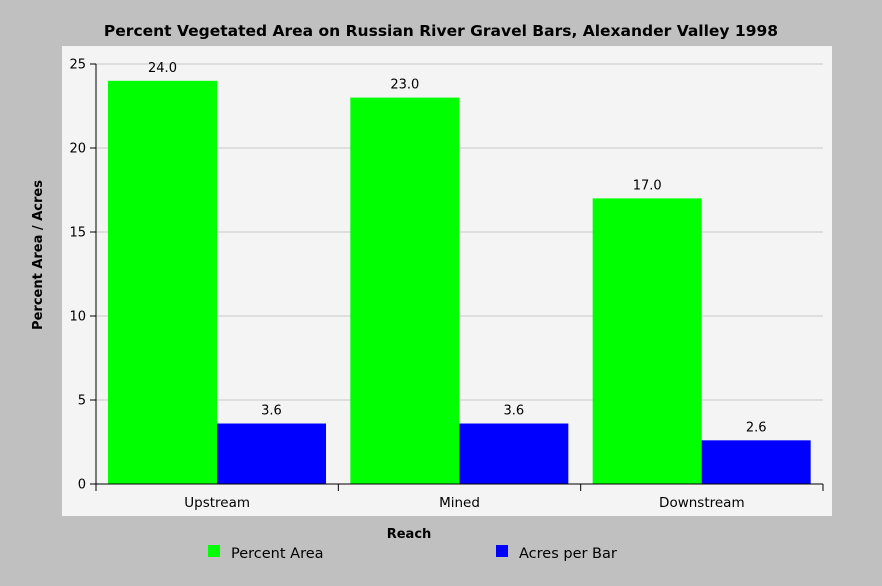  What do you see at coordinates (77, 65) in the screenshot?
I see `y-tick-label: 25` at bounding box center [77, 65].